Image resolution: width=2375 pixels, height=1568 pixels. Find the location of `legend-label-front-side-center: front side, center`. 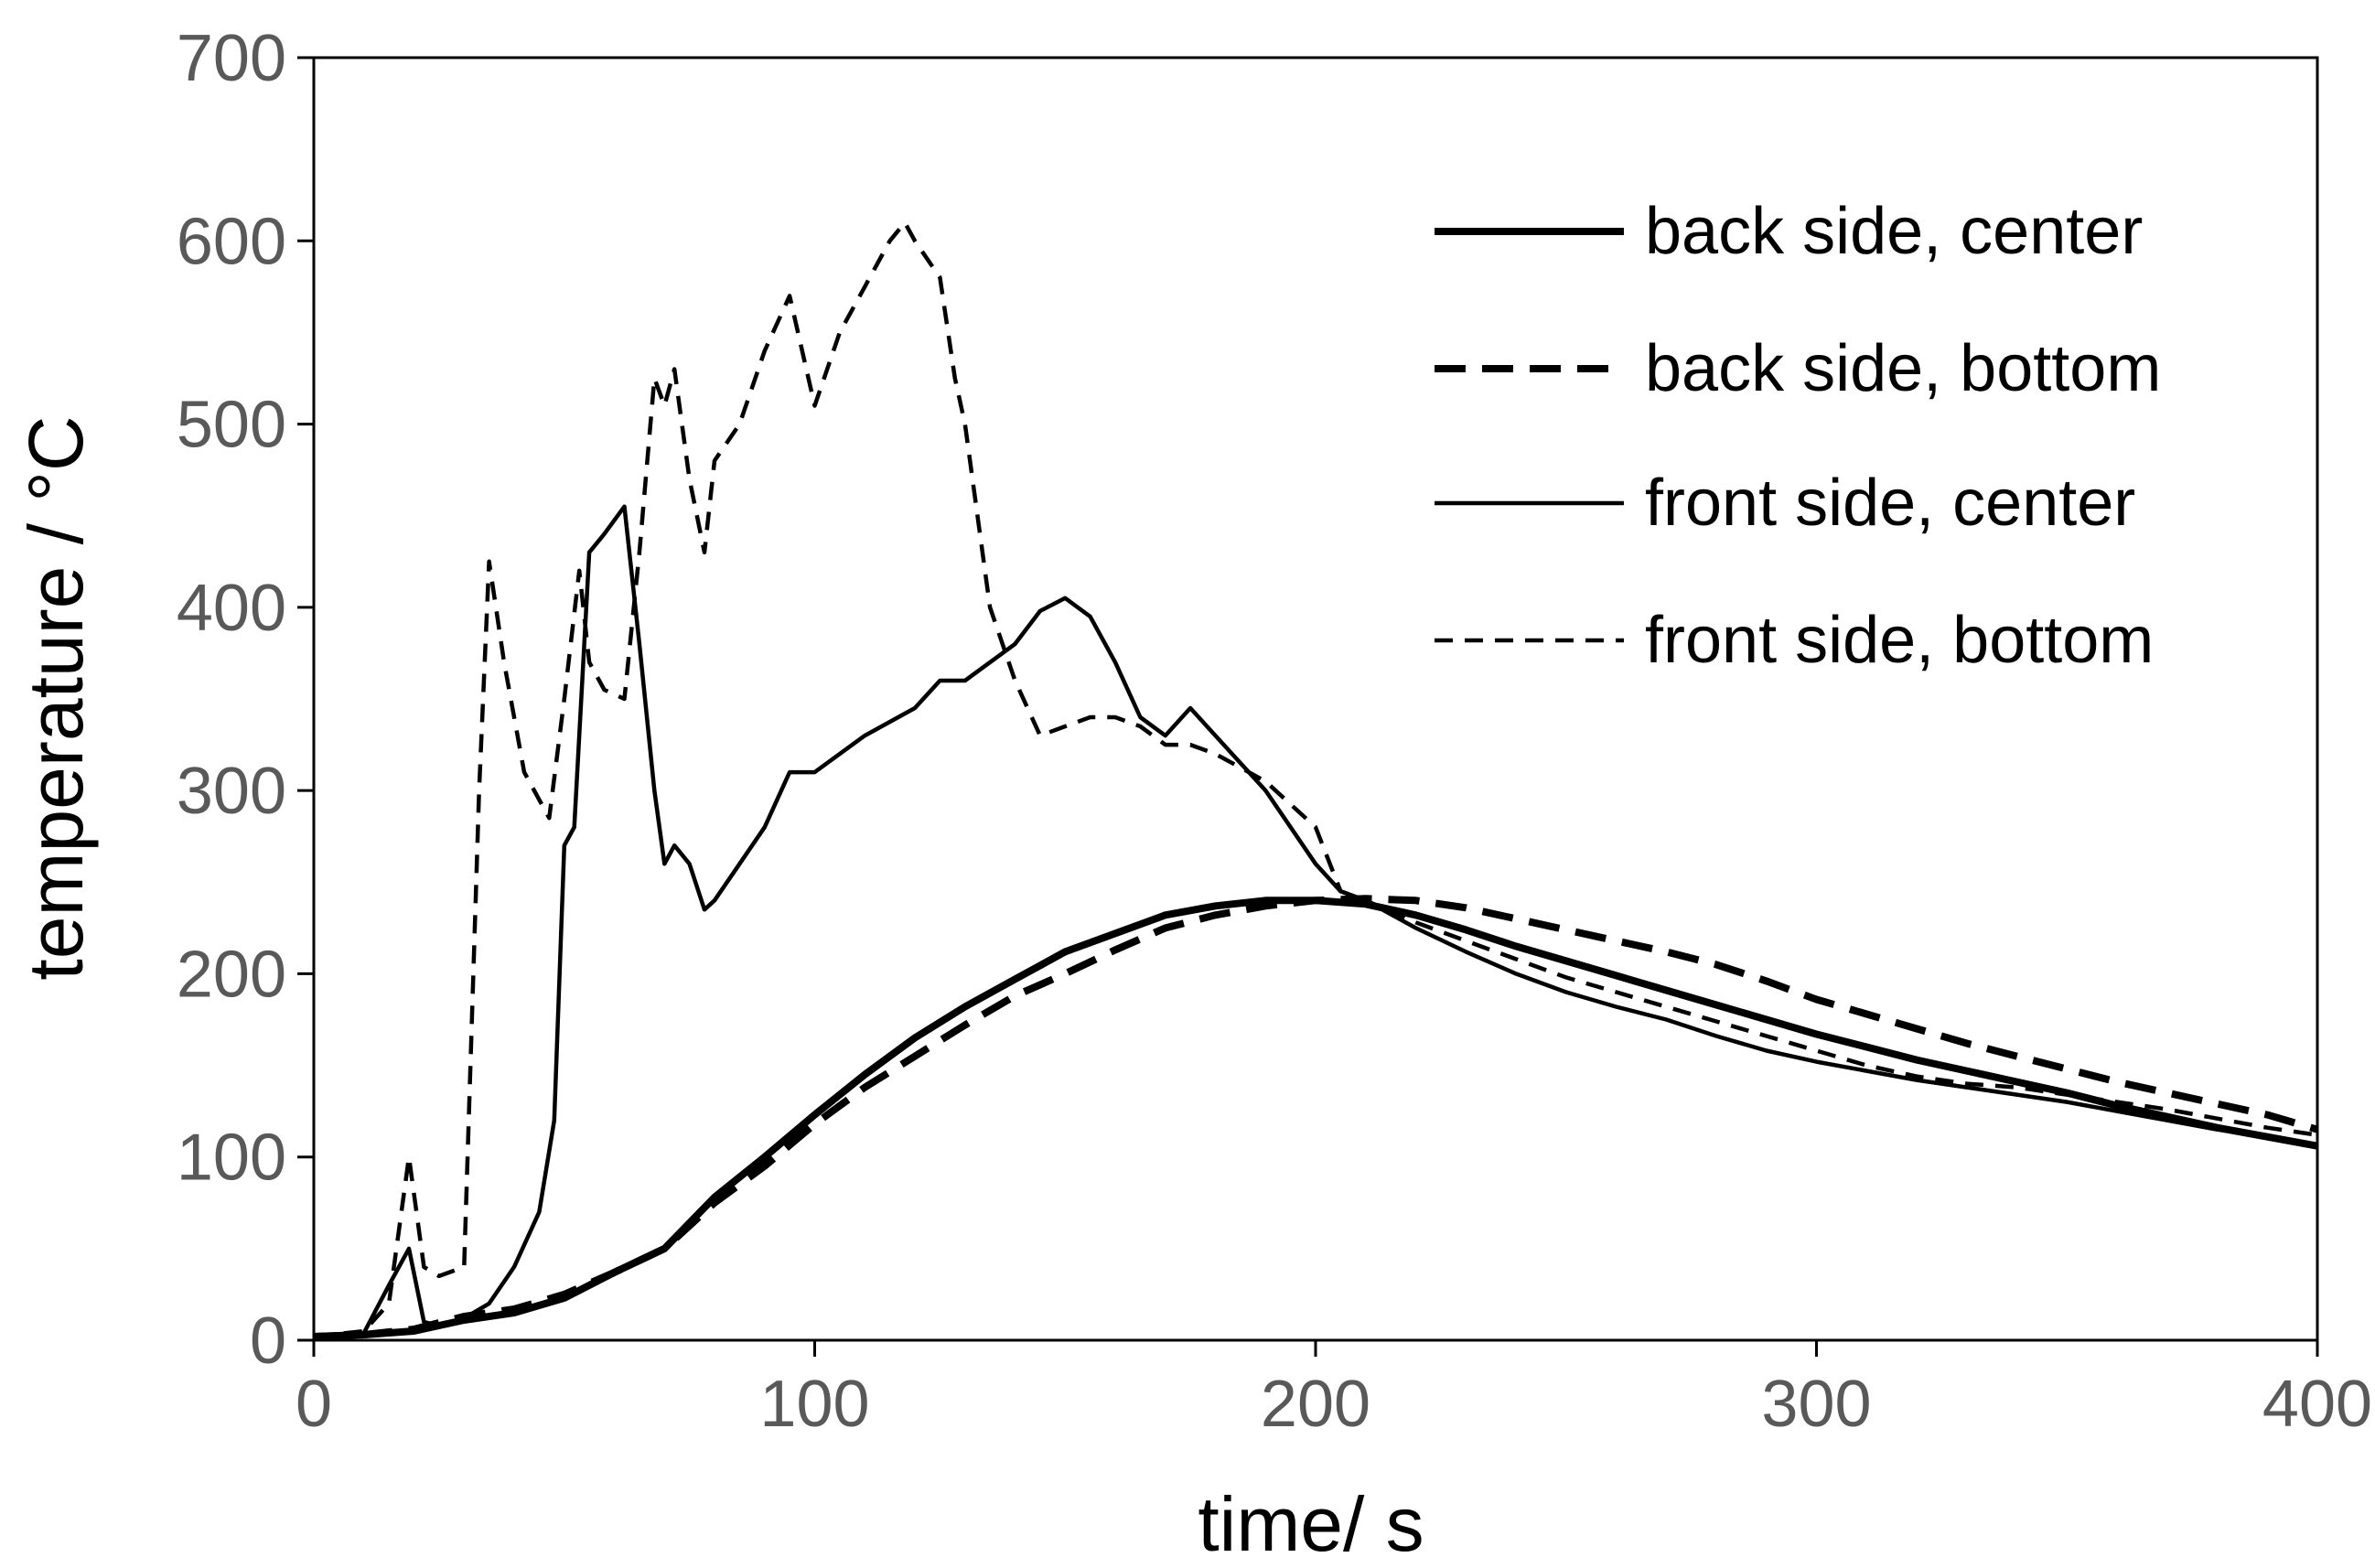

legend-label-front-side-center: front side, center is located at coordinates (1890, 503).